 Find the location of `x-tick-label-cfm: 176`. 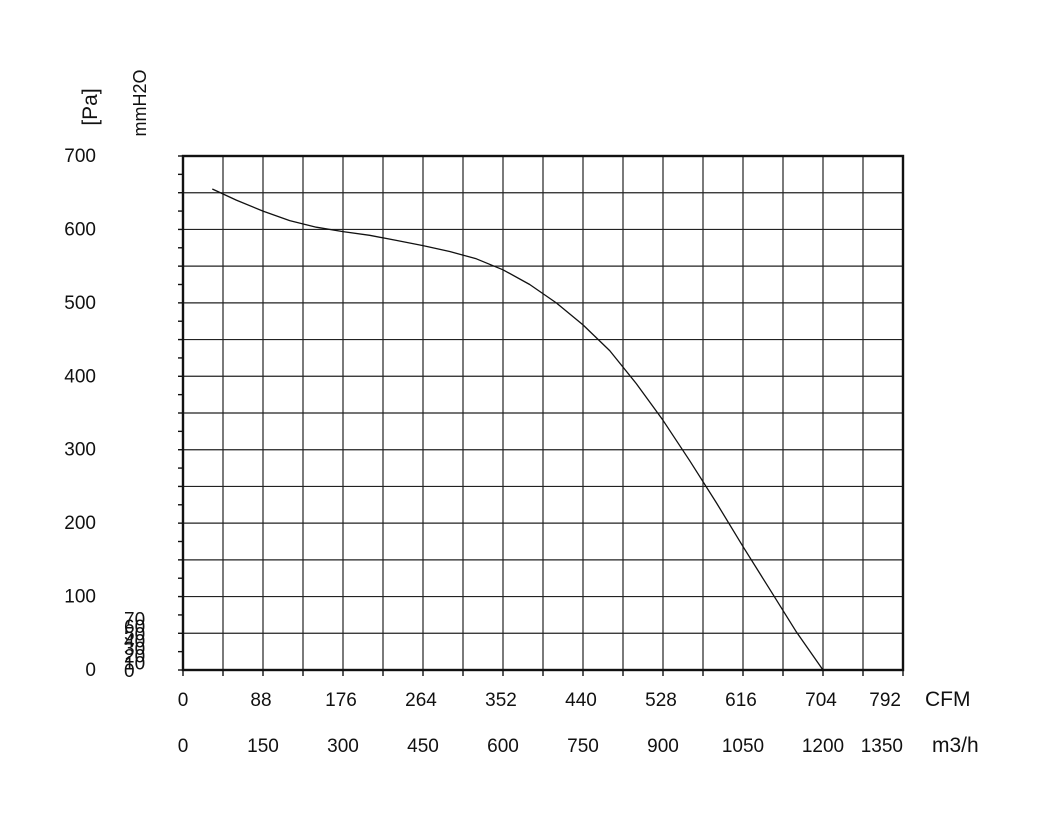

x-tick-label-cfm: 176 is located at coordinates (341, 700).